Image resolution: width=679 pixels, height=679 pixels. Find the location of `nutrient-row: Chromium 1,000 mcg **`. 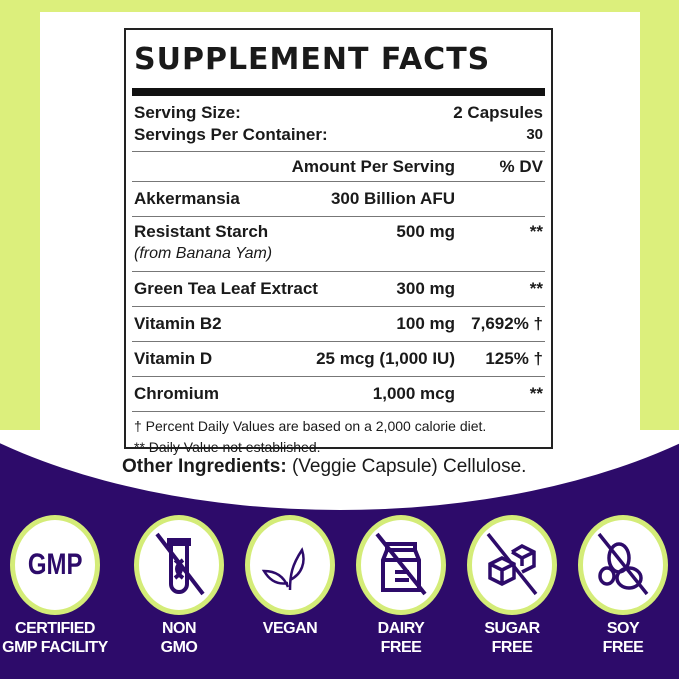

nutrient-row: Chromium 1,000 mcg ** is located at coordinates (338, 394).